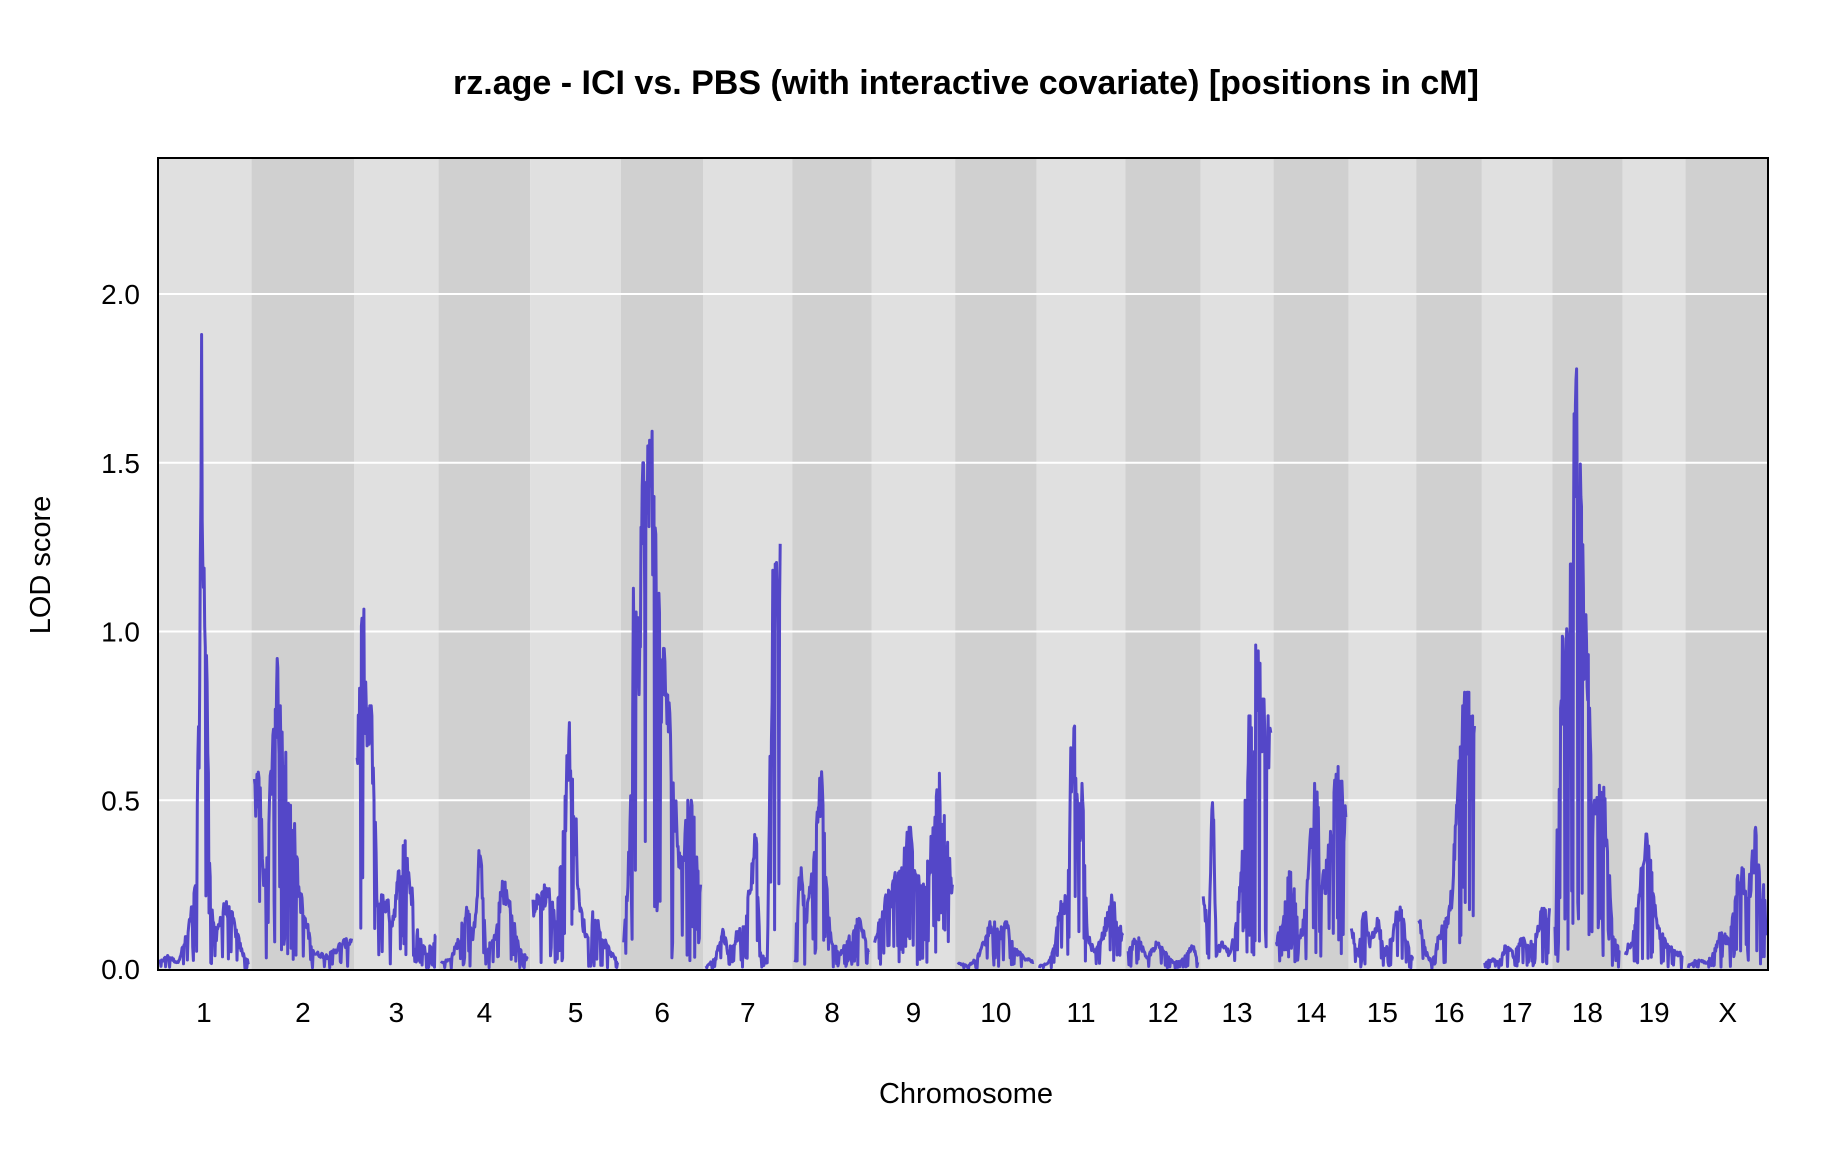 This screenshot has width=1824, height=1152. What do you see at coordinates (966, 1094) in the screenshot?
I see `x-axis-label: Chromosome` at bounding box center [966, 1094].